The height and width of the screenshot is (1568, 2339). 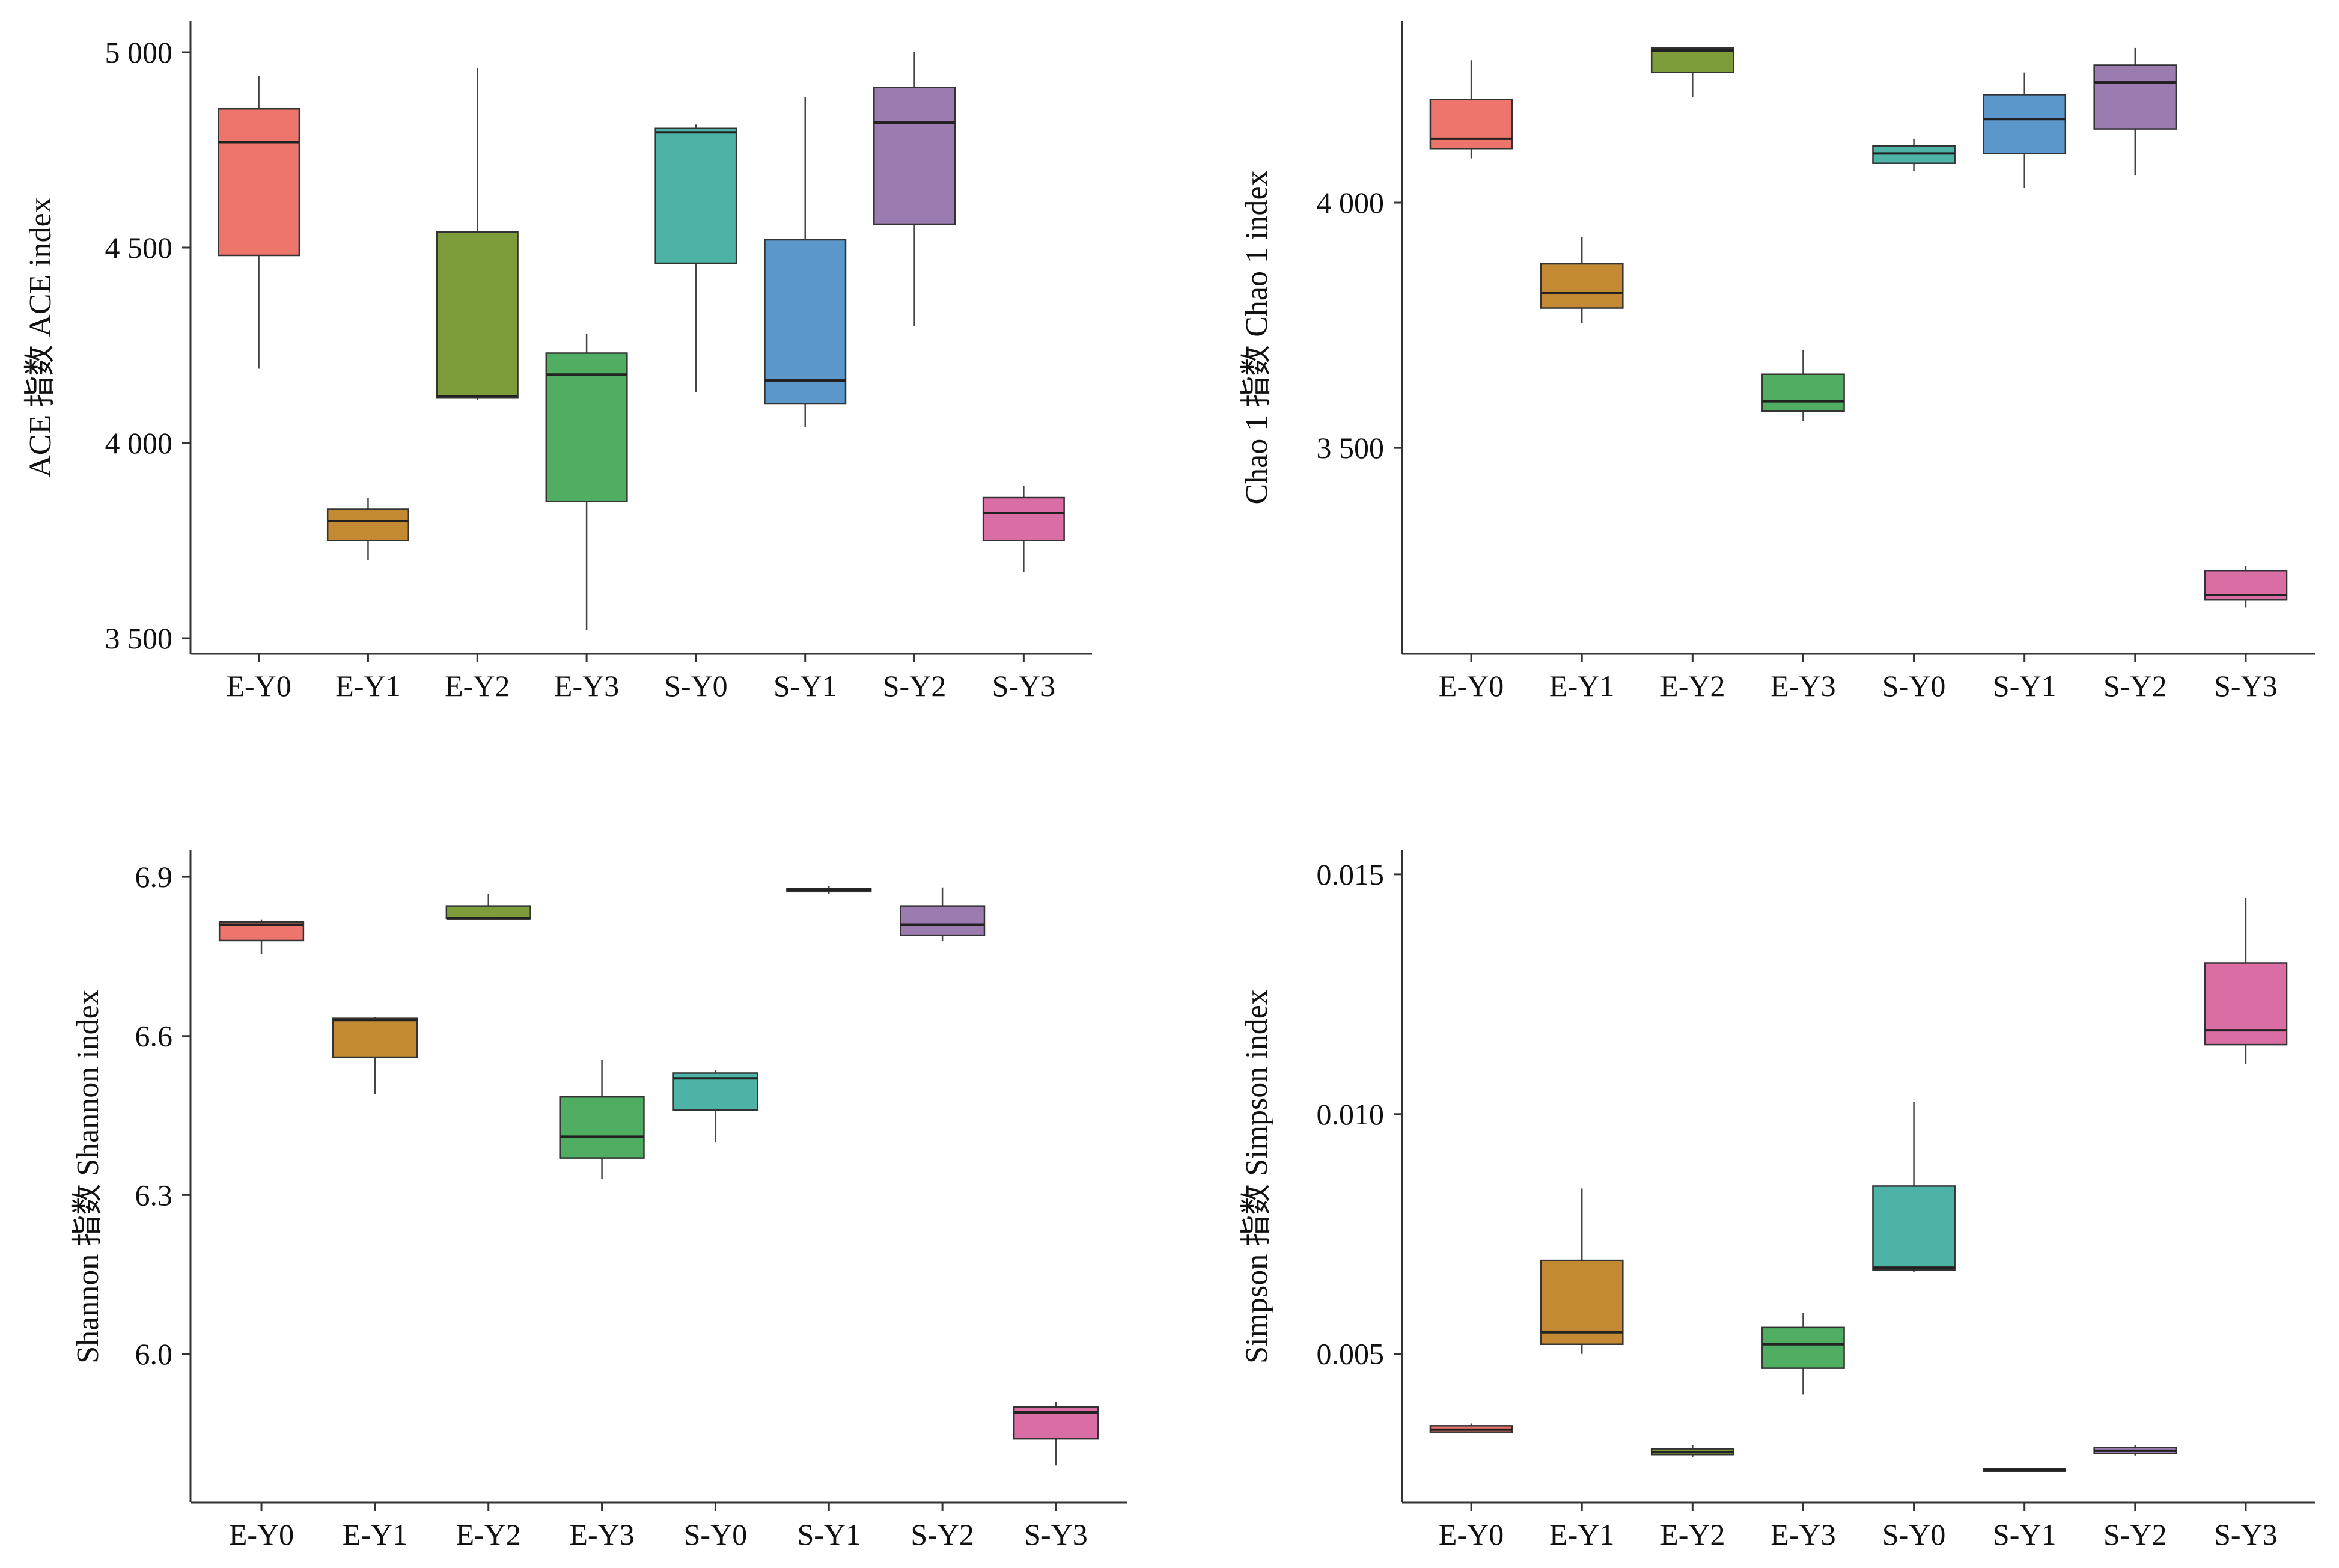 I want to click on y-tick-label: 6.3, so click(x=154, y=1195).